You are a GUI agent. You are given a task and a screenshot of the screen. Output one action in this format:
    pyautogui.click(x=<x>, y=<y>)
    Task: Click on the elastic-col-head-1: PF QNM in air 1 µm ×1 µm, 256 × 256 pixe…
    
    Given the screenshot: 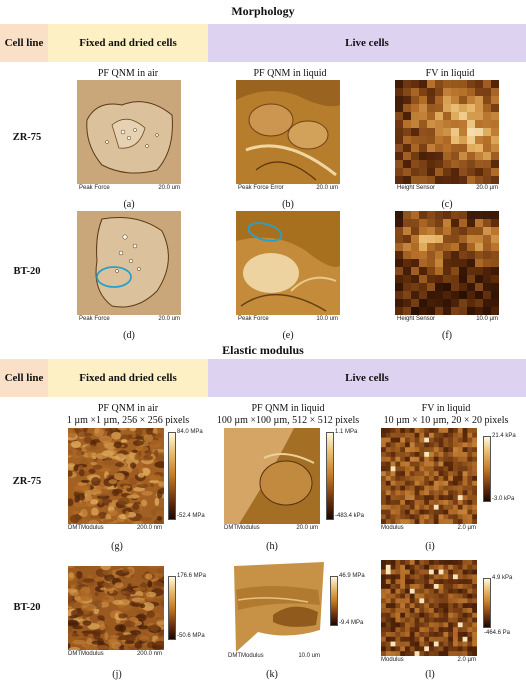 What is the action you would take?
    pyautogui.click(x=128, y=415)
    